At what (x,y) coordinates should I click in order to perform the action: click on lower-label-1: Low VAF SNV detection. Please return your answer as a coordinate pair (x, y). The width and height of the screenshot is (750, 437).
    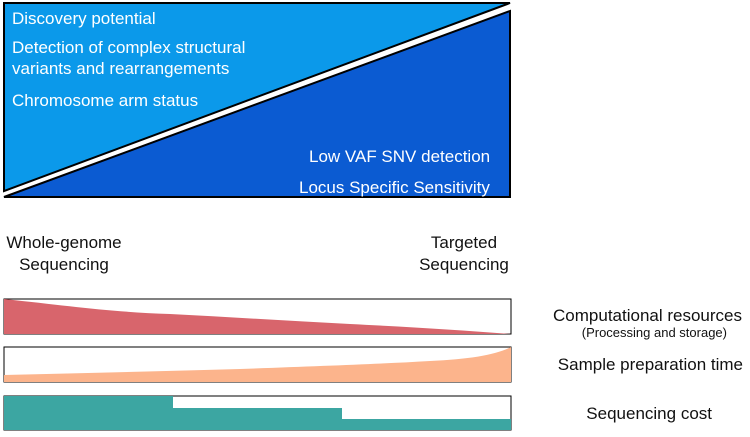
    Looking at the image, I should click on (400, 156).